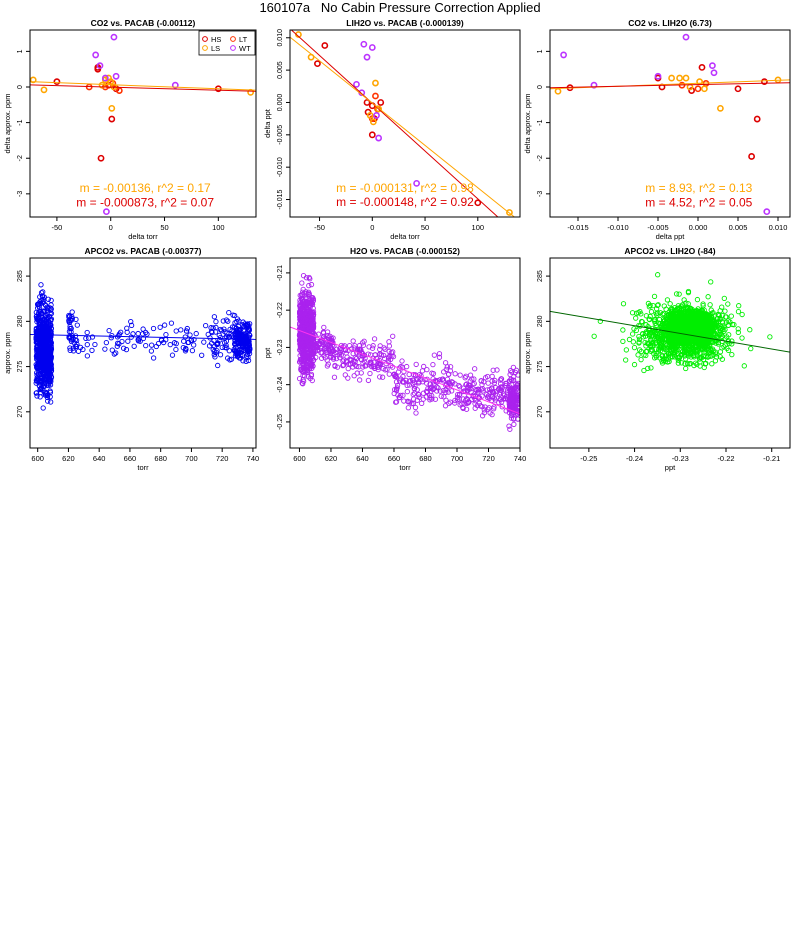 This screenshot has height=950, width=800. What do you see at coordinates (540, 276) in the screenshot?
I see `y-tick-label: 285` at bounding box center [540, 276].